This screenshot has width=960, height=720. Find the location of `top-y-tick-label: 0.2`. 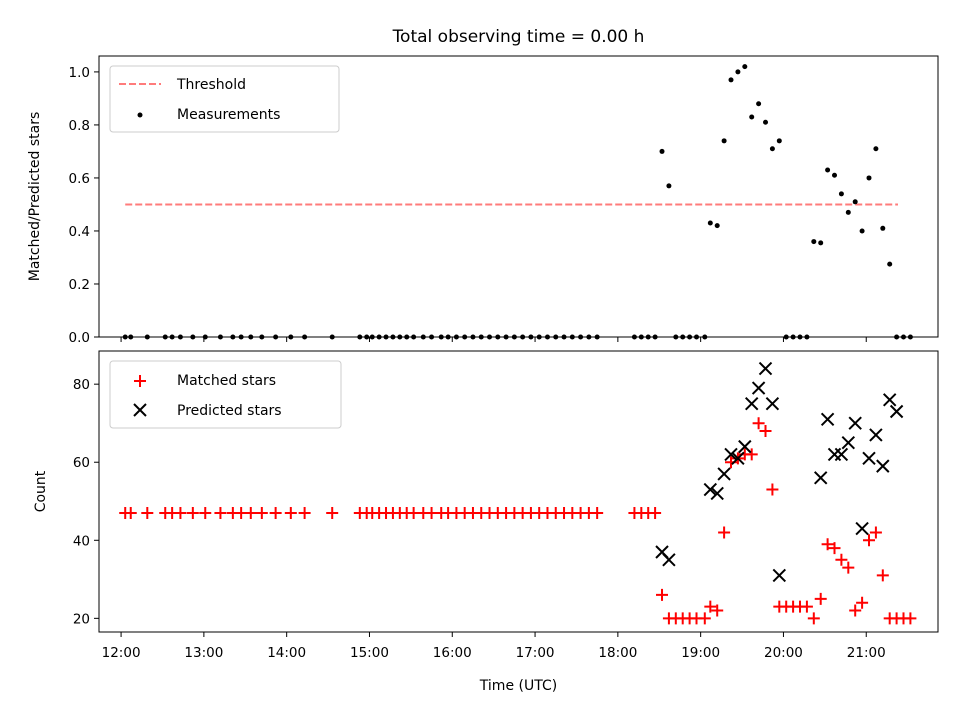

top-y-tick-label: 0.2 is located at coordinates (79, 285).